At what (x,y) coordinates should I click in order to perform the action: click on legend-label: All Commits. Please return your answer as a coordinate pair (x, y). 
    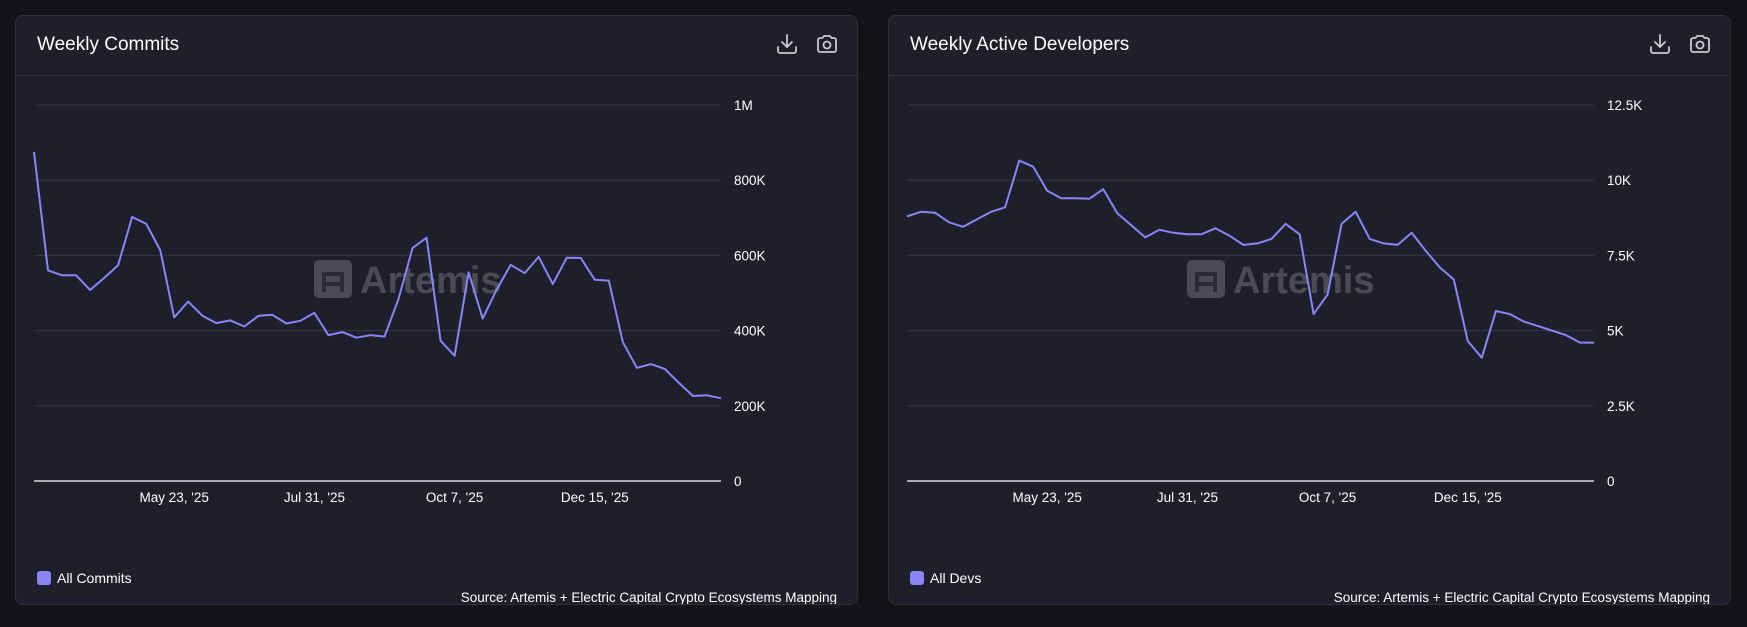
    Looking at the image, I should click on (94, 578).